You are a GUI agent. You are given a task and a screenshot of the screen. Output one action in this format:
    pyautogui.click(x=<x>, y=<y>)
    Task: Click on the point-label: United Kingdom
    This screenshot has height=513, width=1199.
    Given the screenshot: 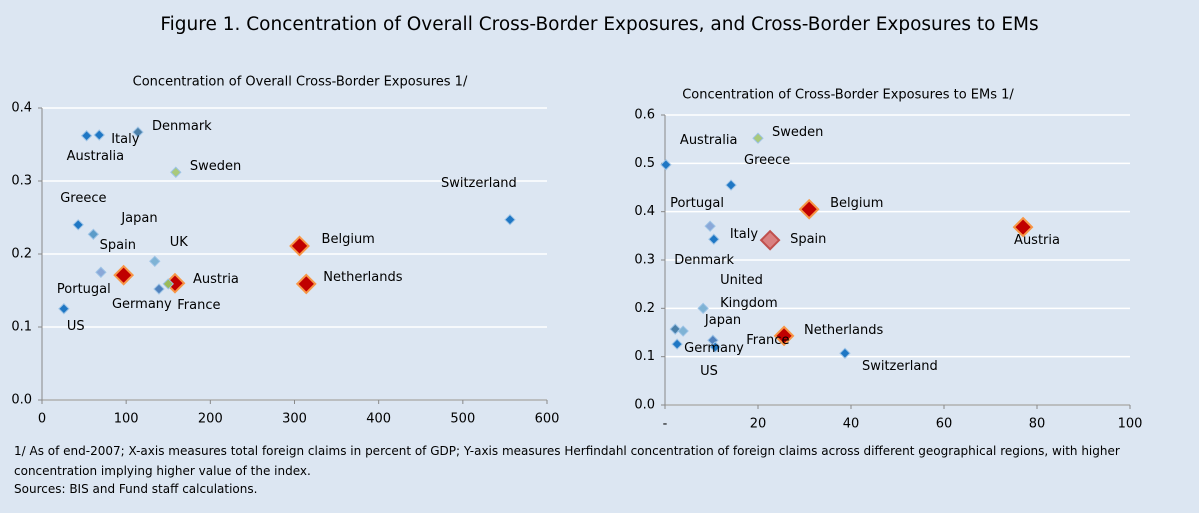 What is the action you would take?
    pyautogui.click(x=749, y=292)
    